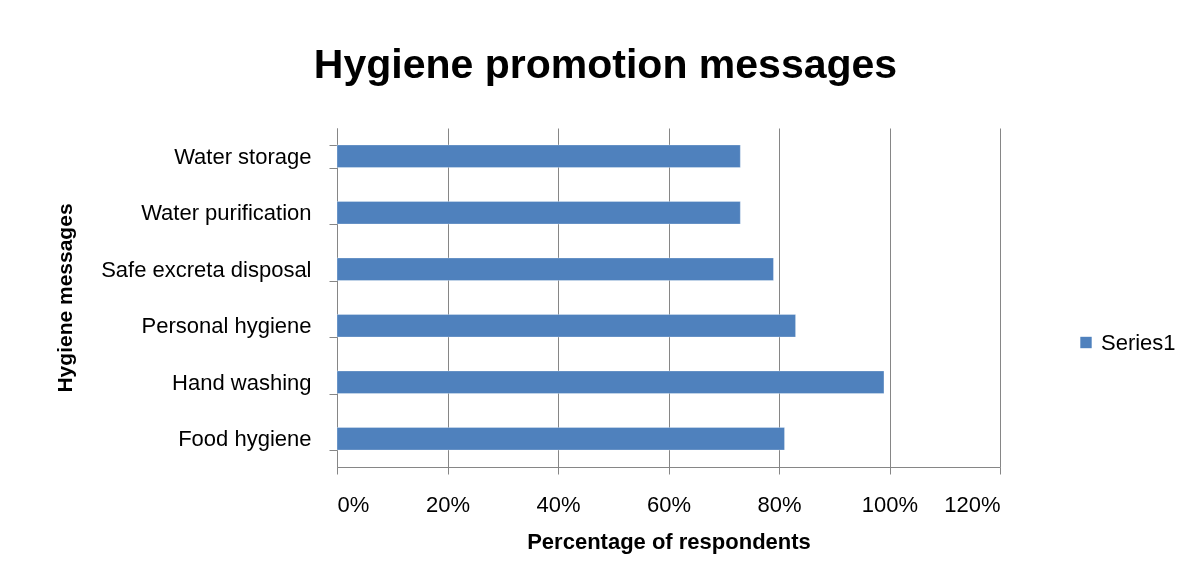  I want to click on x-tick-label: 120%, so click(972, 504).